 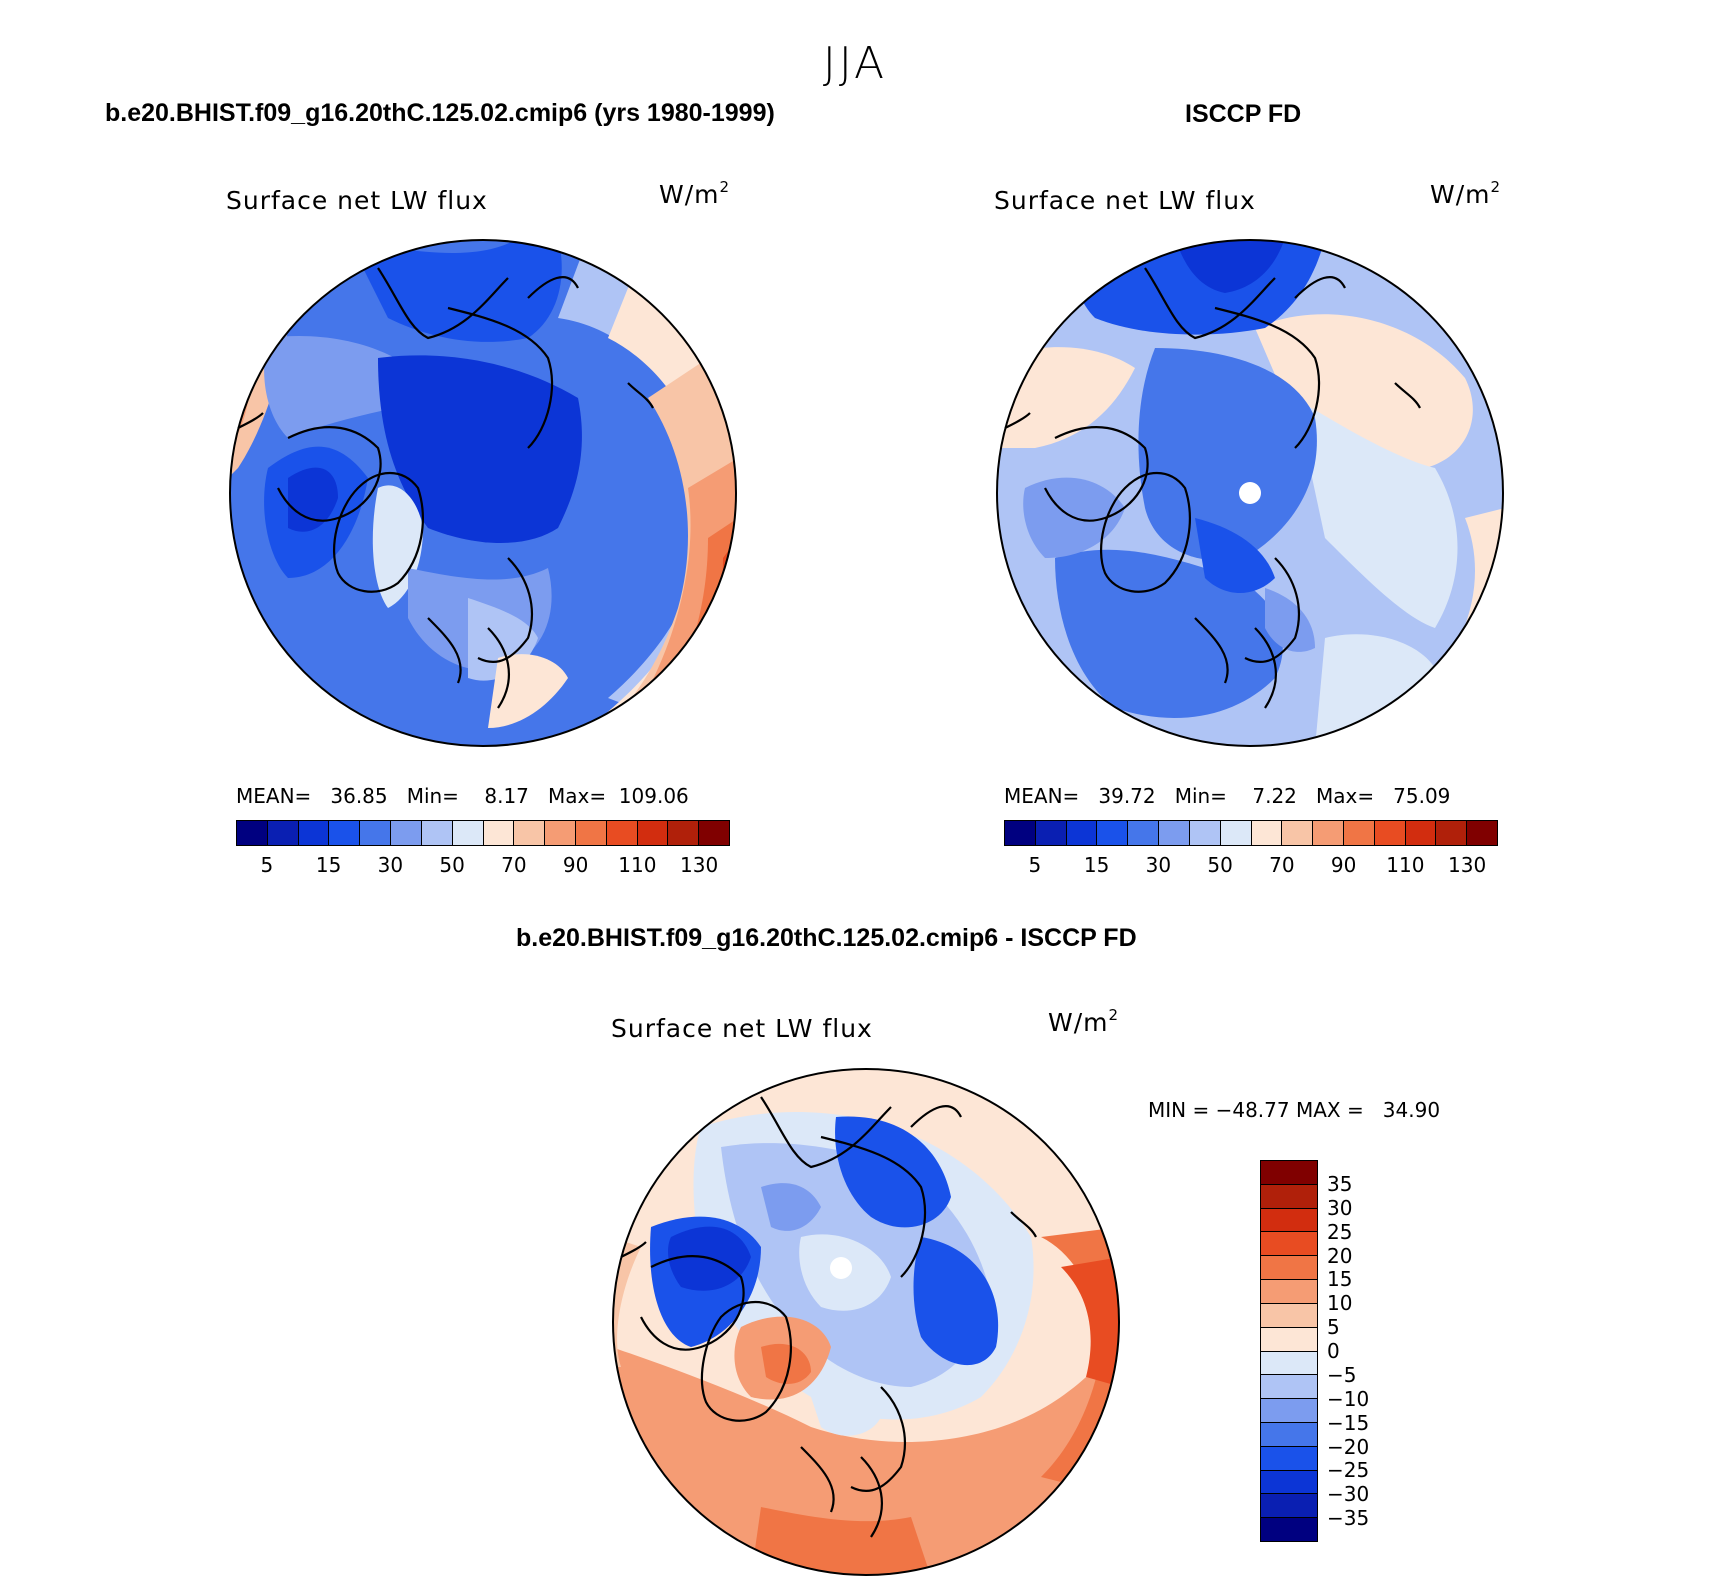 I want to click on panel-1-field, so click(x=483, y=493).